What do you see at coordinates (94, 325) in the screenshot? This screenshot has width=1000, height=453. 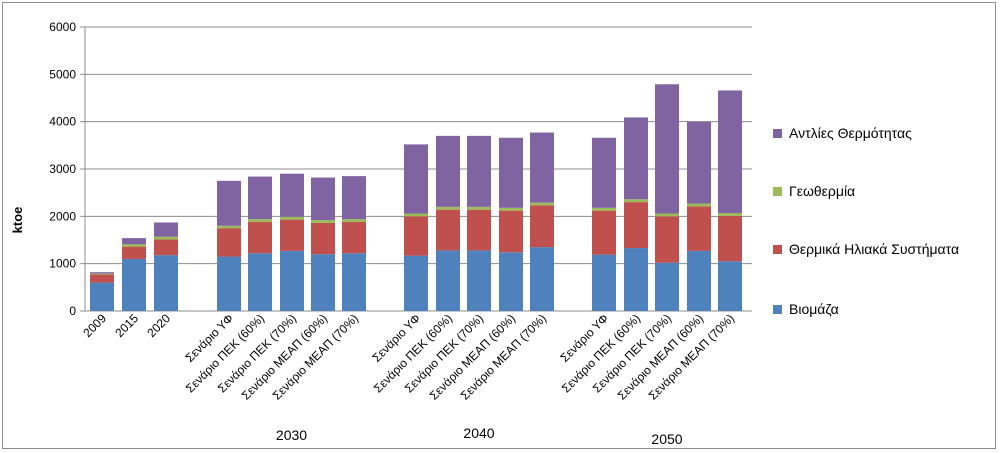 I see `x-tick-label: 2009` at bounding box center [94, 325].